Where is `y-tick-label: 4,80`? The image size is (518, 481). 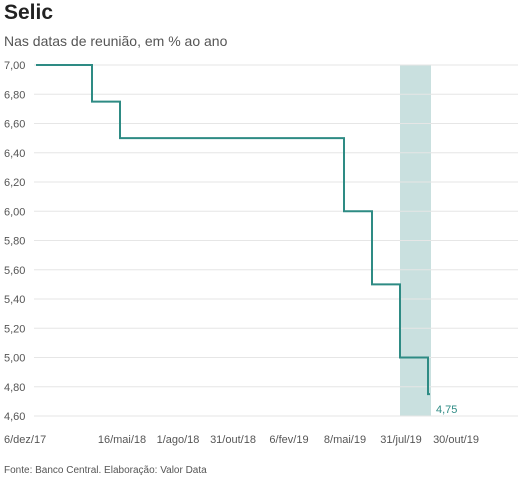 y-tick-label: 4,80 is located at coordinates (14, 388).